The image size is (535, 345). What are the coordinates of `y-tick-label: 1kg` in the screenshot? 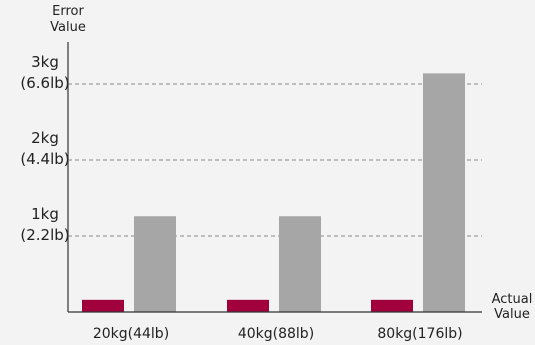 It's located at (45, 214).